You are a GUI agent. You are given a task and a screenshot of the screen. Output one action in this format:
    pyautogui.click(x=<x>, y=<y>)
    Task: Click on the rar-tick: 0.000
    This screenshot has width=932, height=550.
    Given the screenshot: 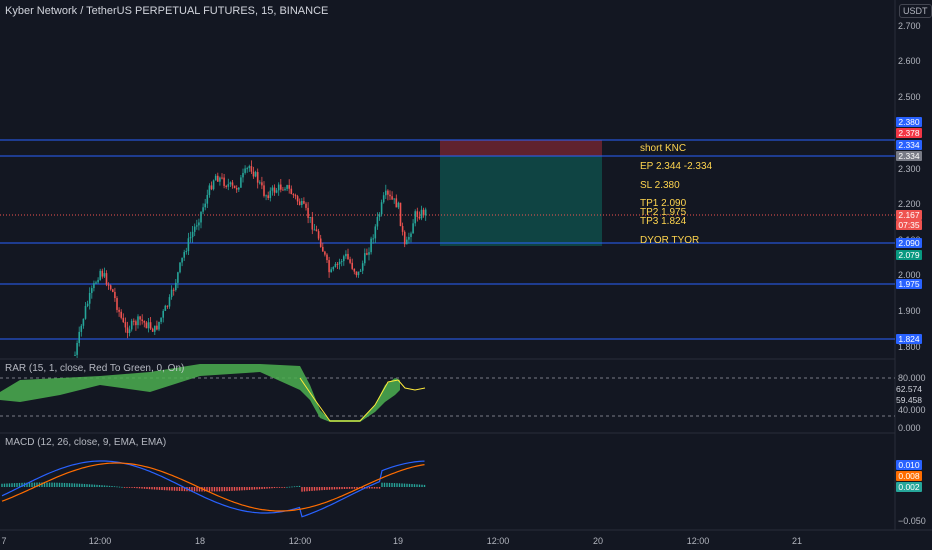 What is the action you would take?
    pyautogui.click(x=909, y=428)
    